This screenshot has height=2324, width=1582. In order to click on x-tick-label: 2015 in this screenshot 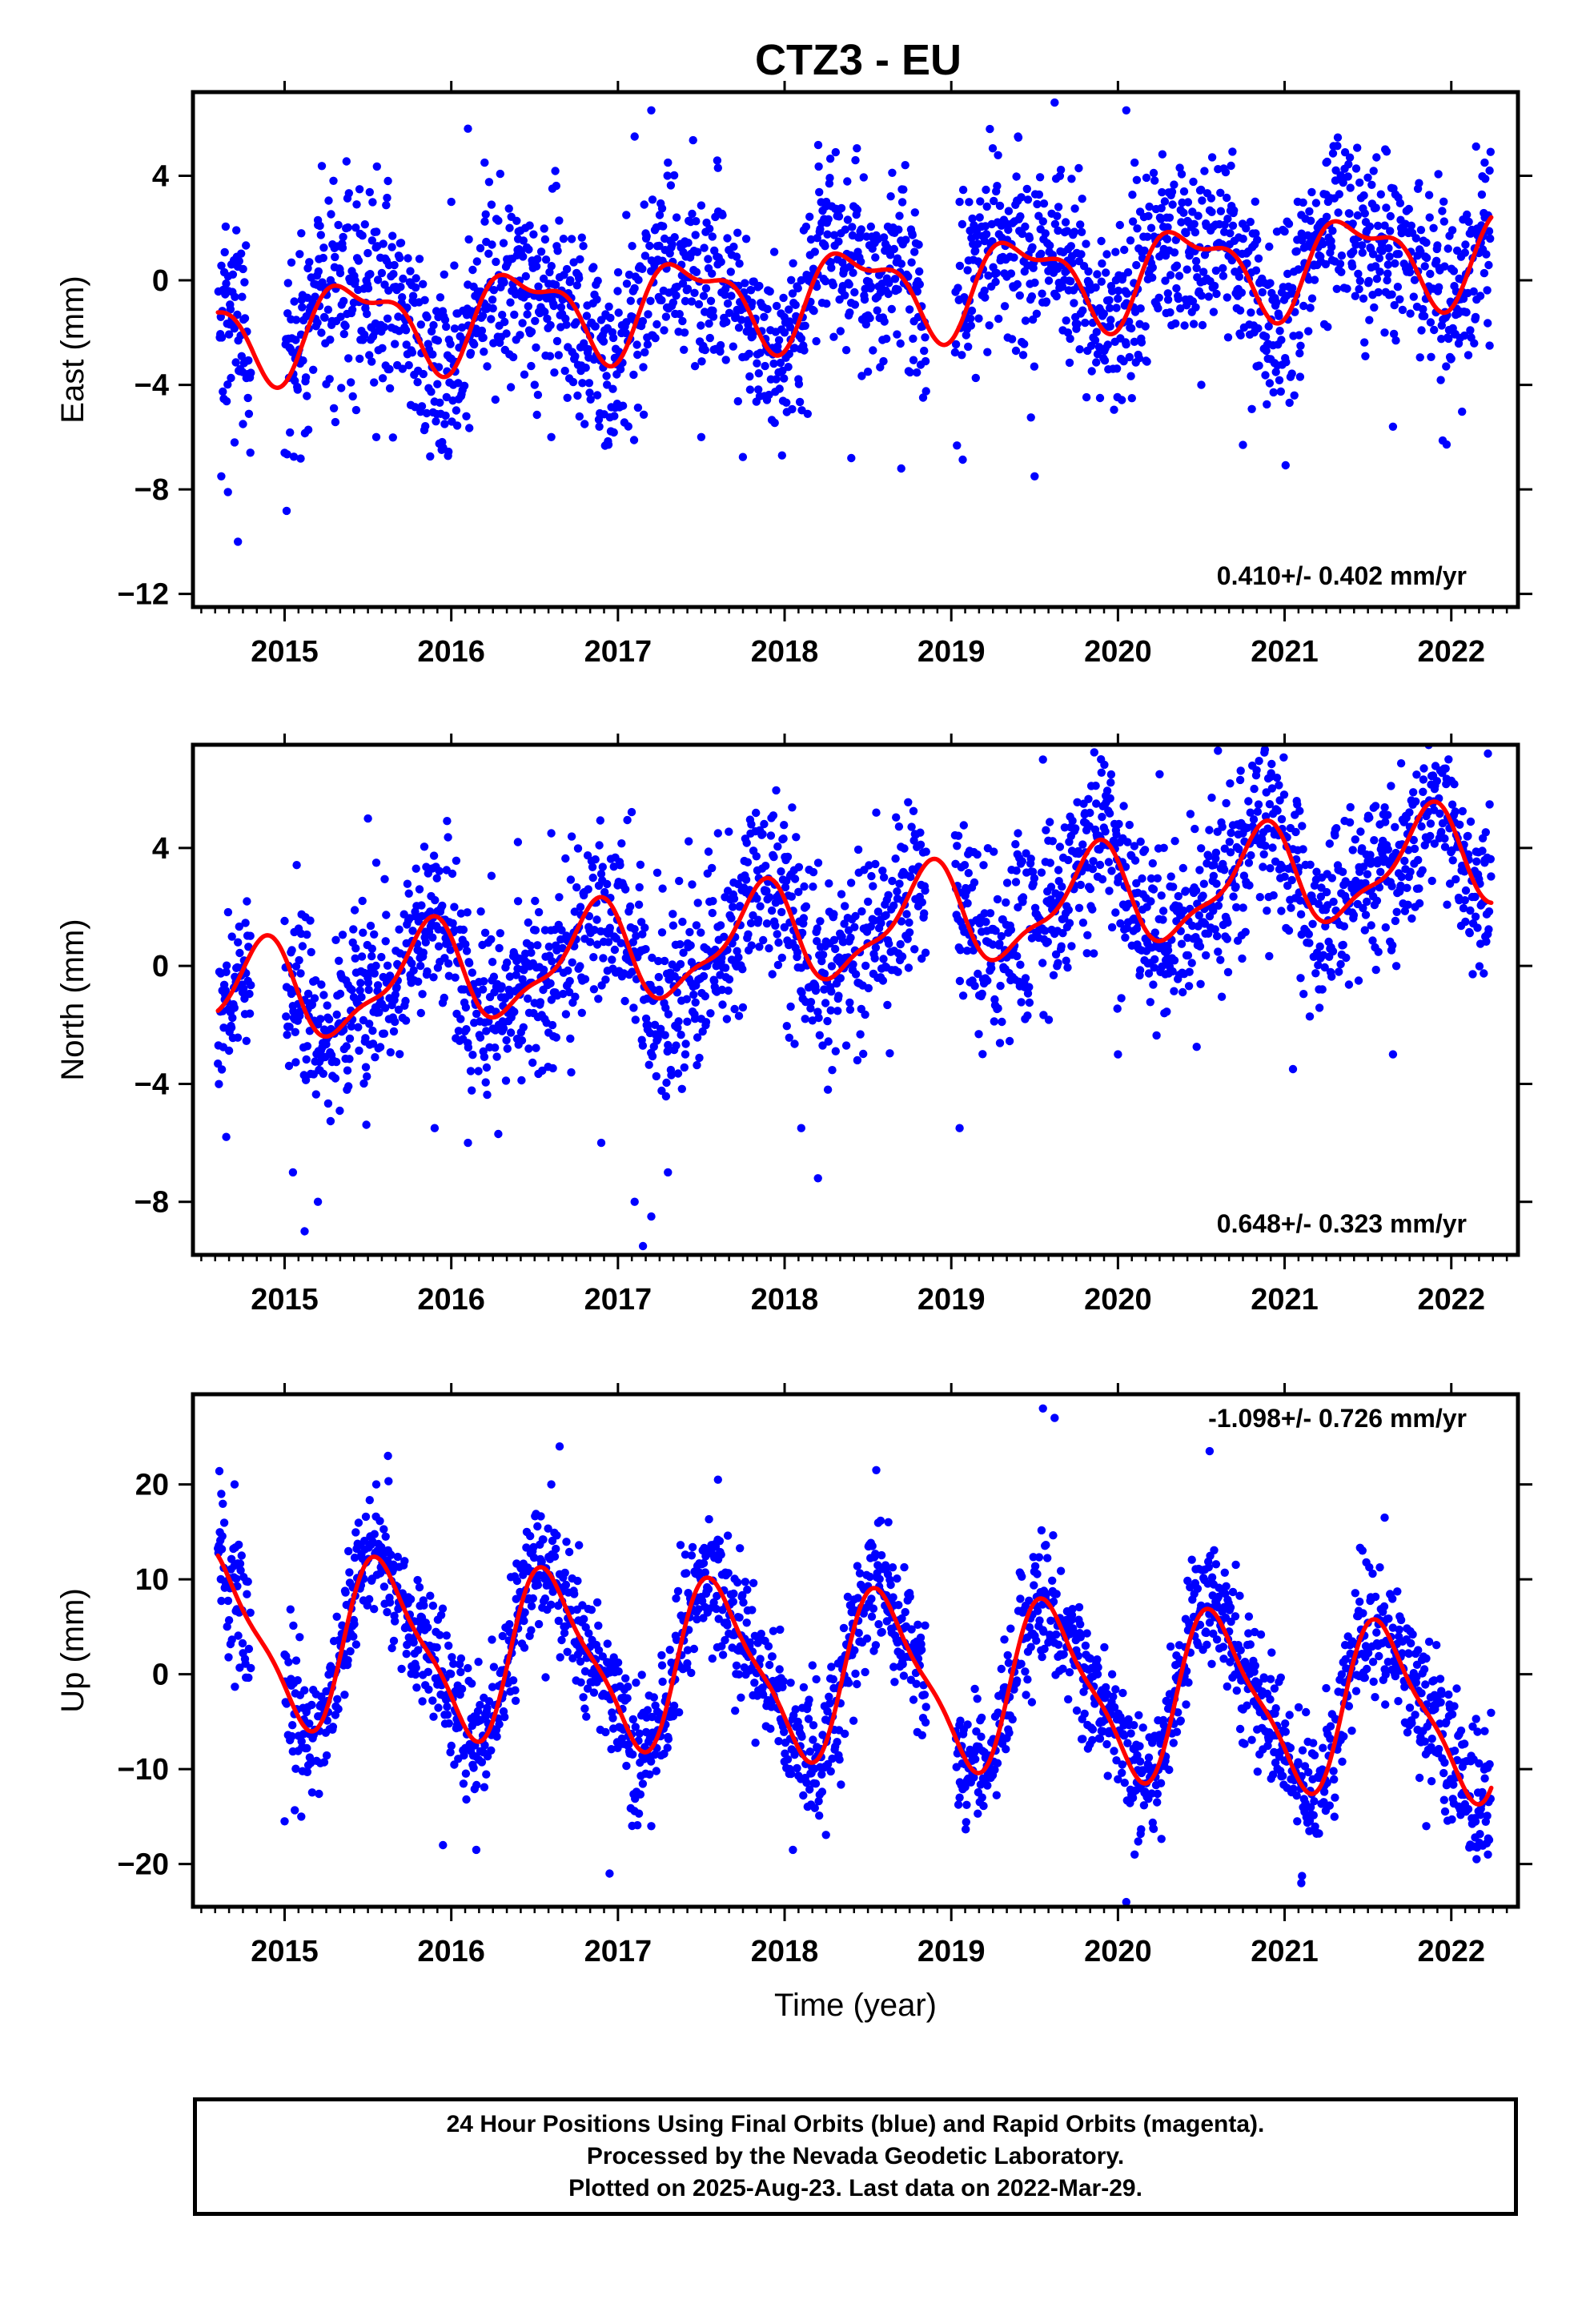, I will do `click(285, 652)`.